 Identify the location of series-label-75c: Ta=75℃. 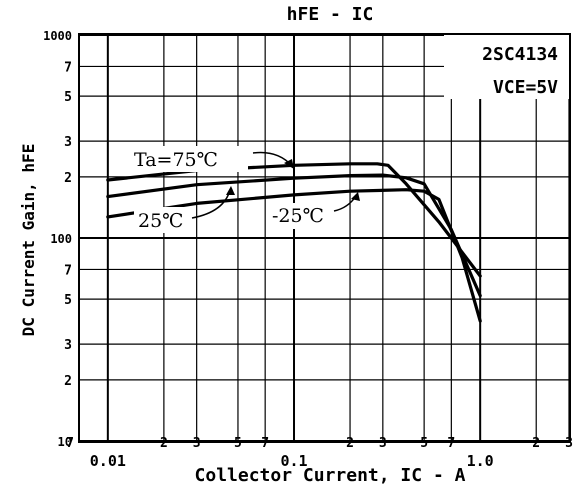
(176, 160).